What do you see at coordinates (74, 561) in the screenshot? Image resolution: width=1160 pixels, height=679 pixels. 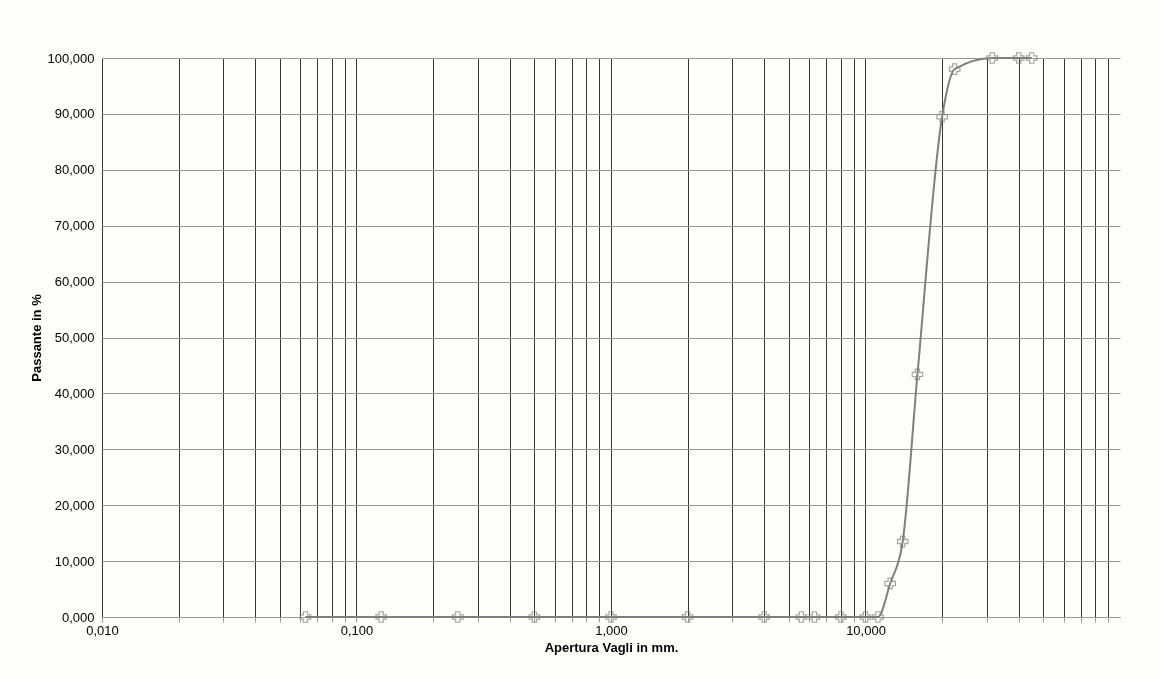 I see `y-tick-label: 10,000` at bounding box center [74, 561].